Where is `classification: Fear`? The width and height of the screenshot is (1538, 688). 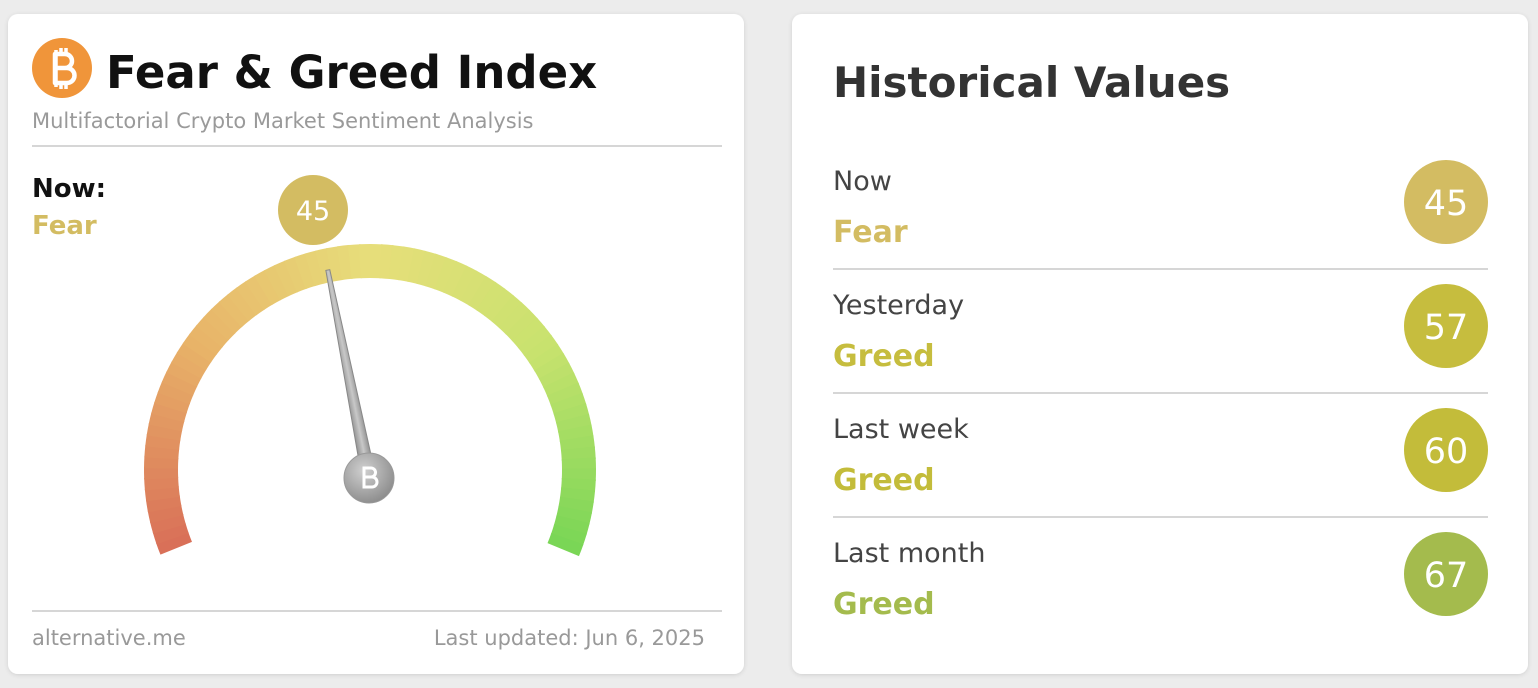
classification: Fear is located at coordinates (64, 226).